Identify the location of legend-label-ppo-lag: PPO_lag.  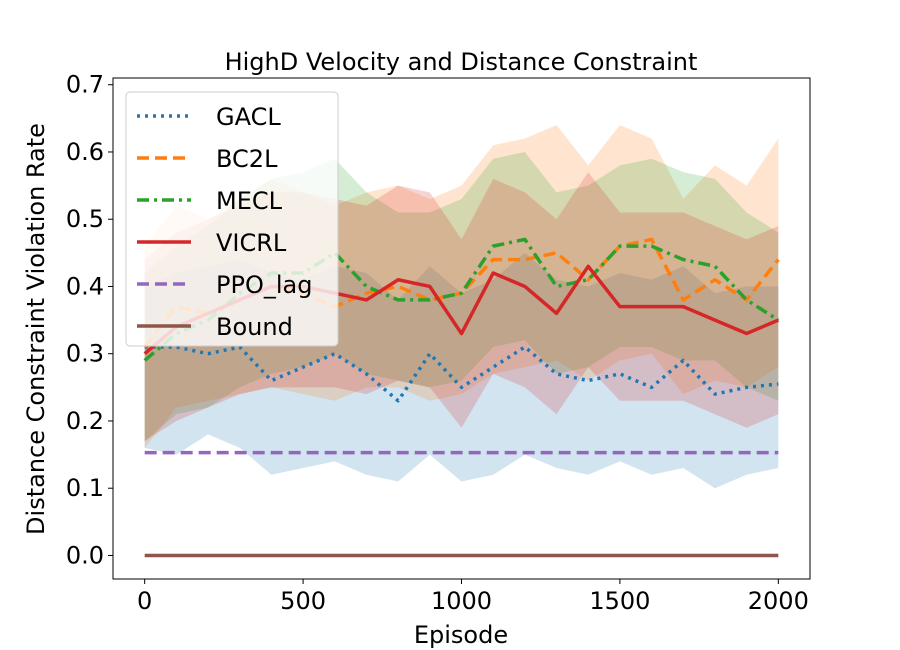
(264, 285).